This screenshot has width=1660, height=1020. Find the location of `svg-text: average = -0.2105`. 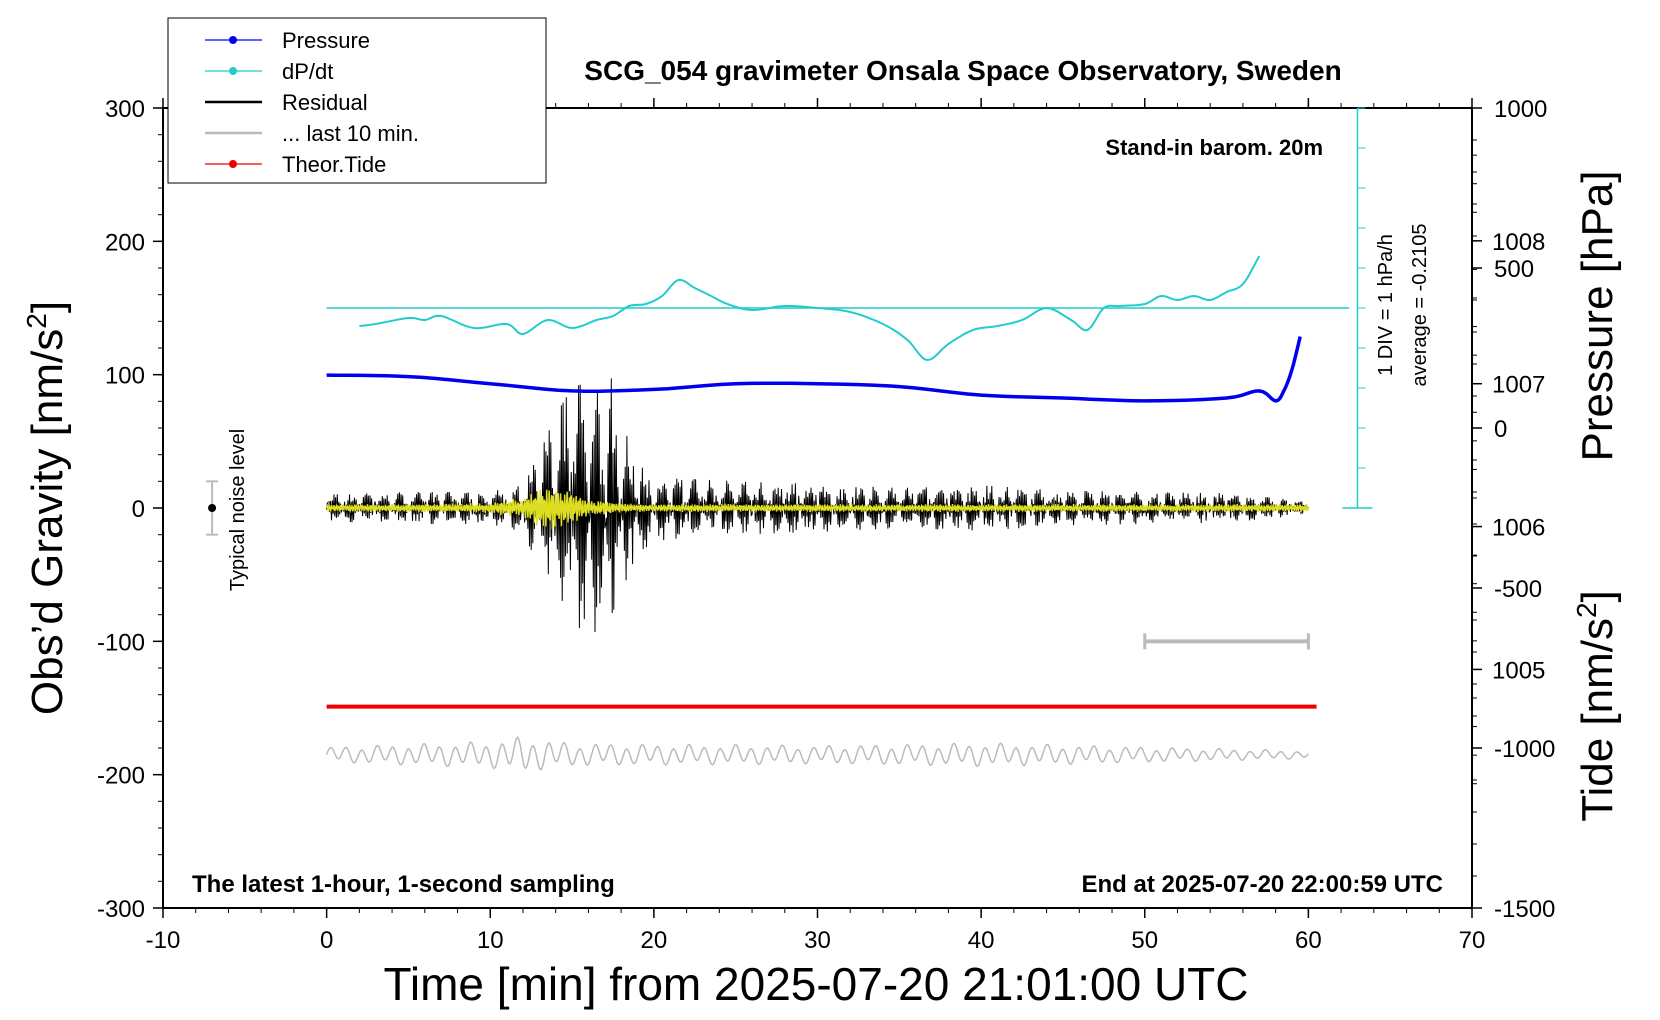

svg-text: average = -0.2105 is located at coordinates (1420, 305).